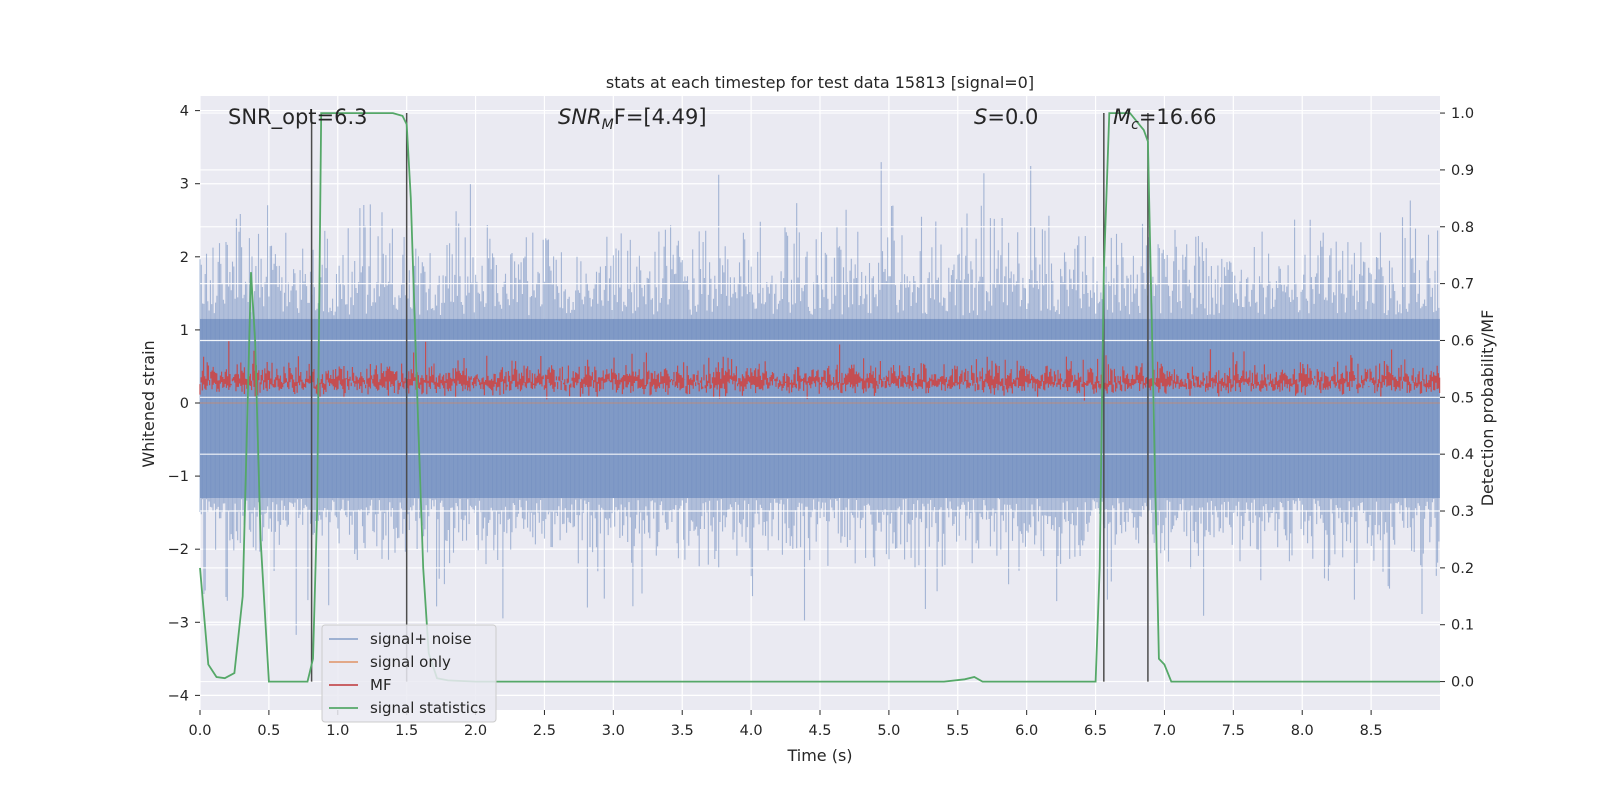 This screenshot has width=1600, height=800. I want to click on x-tick-label: 1.5, so click(406, 731).